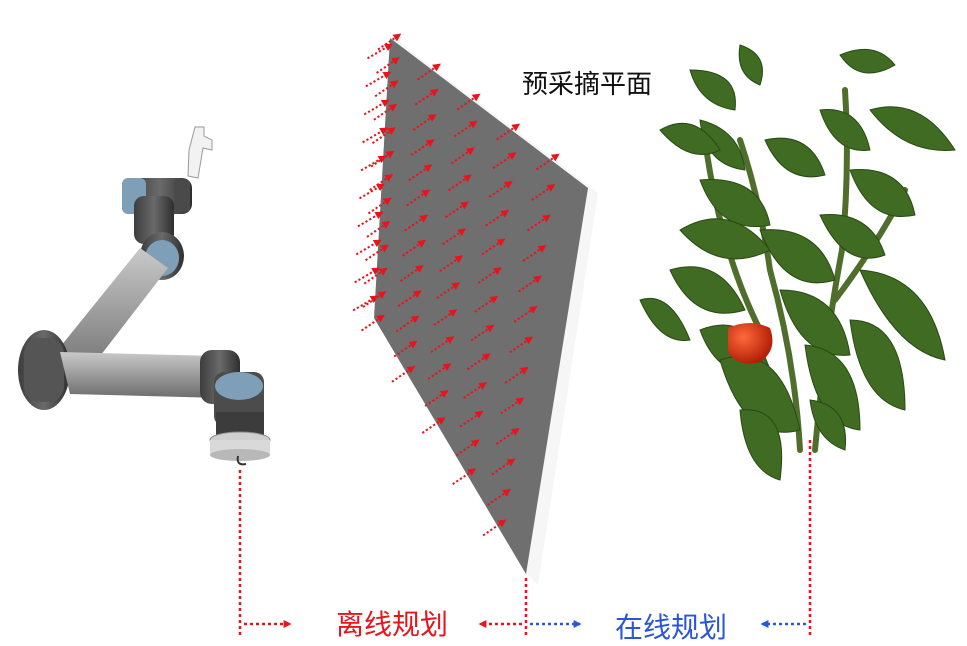  What do you see at coordinates (587, 85) in the screenshot?
I see `picking-plane-label: 预采摘平面` at bounding box center [587, 85].